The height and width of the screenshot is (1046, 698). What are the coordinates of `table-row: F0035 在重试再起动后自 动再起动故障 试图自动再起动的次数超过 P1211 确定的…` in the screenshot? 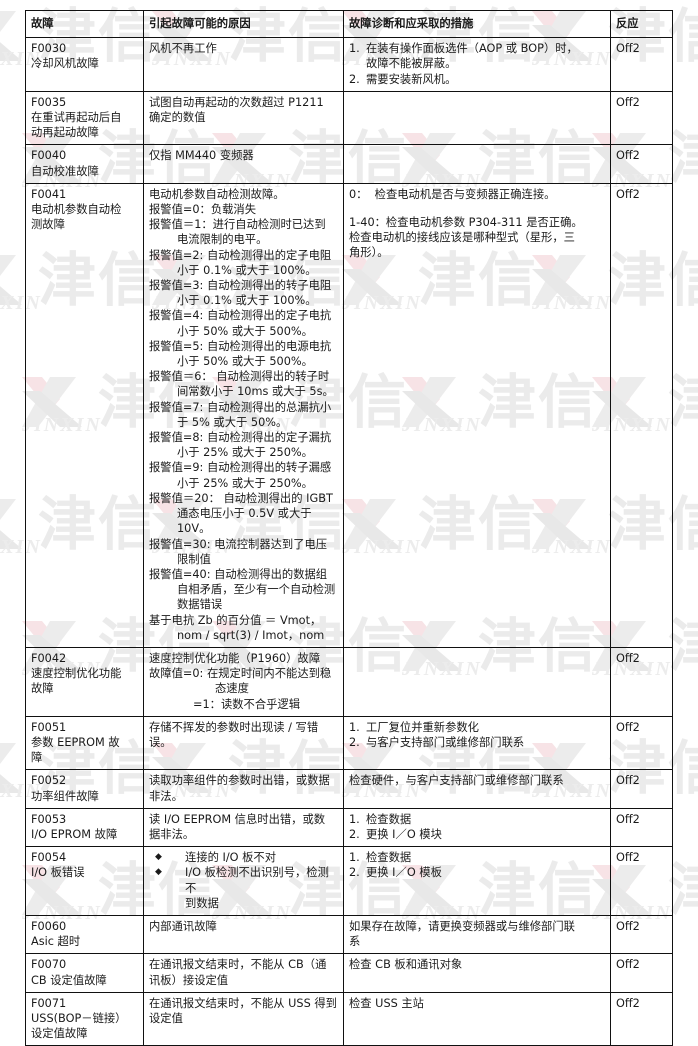 It's located at (349, 118).